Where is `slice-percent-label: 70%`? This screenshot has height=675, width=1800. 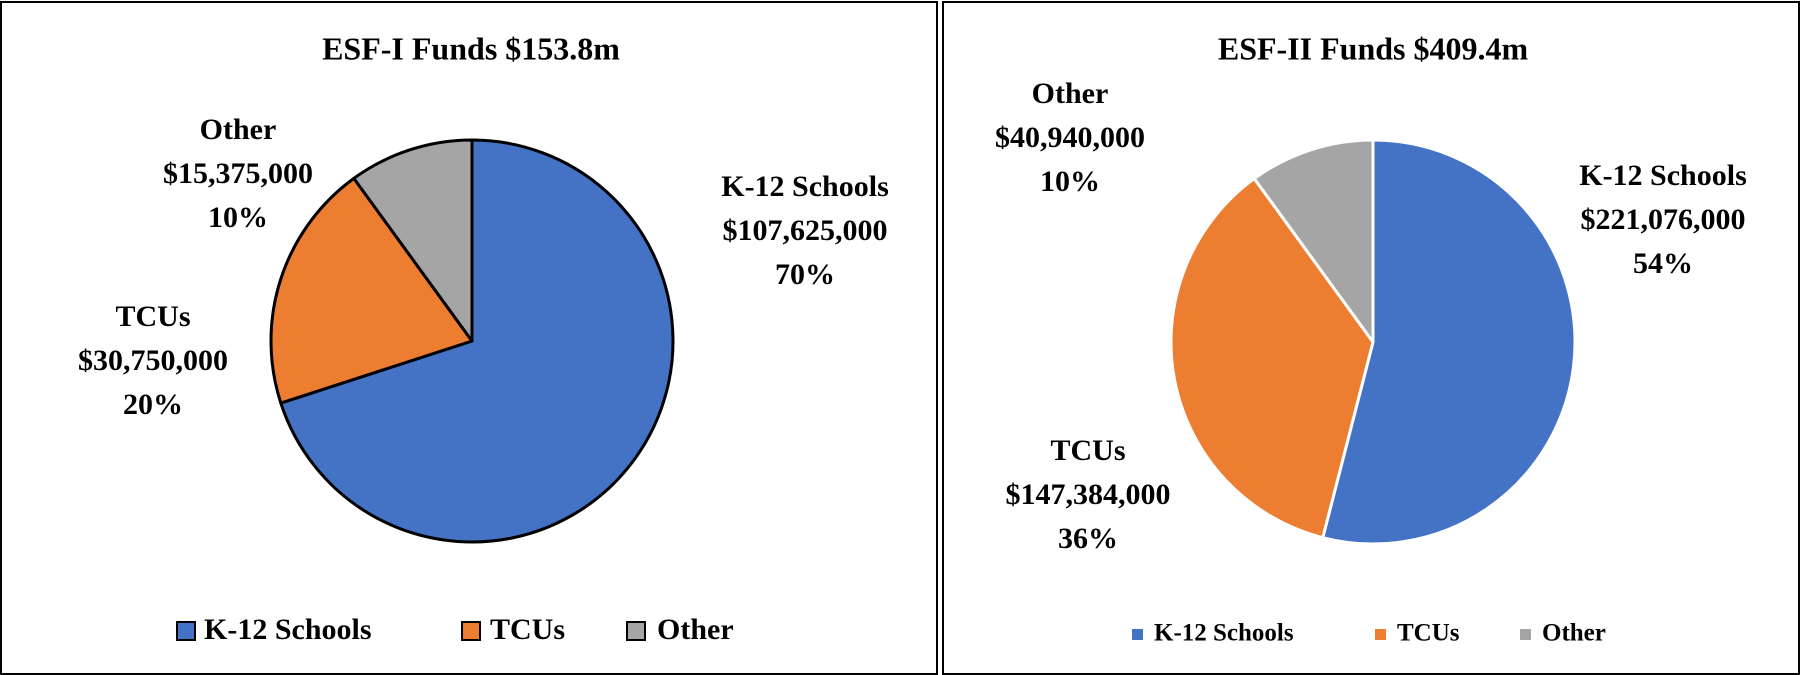
slice-percent-label: 70% is located at coordinates (805, 274).